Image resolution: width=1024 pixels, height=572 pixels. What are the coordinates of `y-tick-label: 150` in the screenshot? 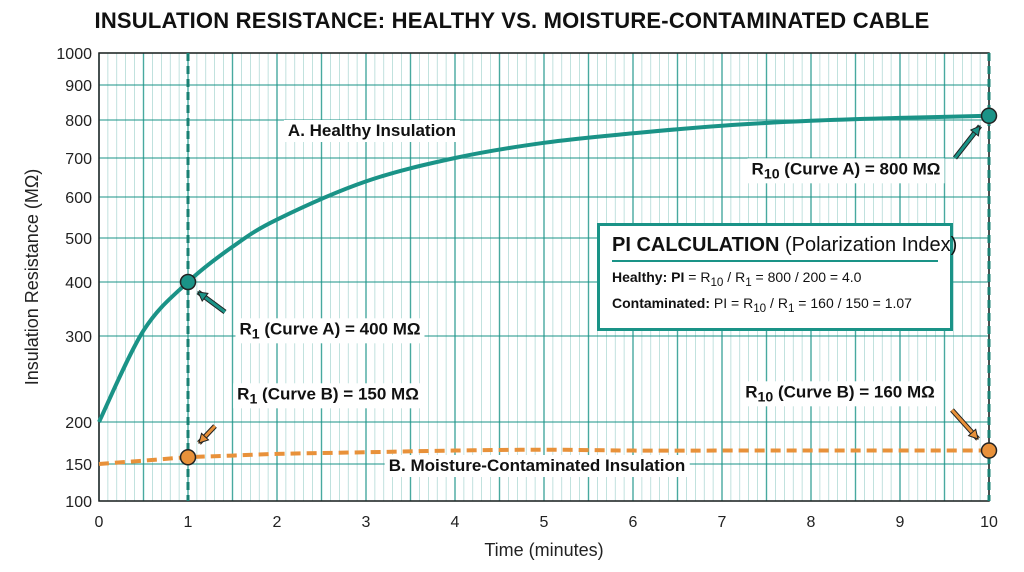 It's located at (78, 465).